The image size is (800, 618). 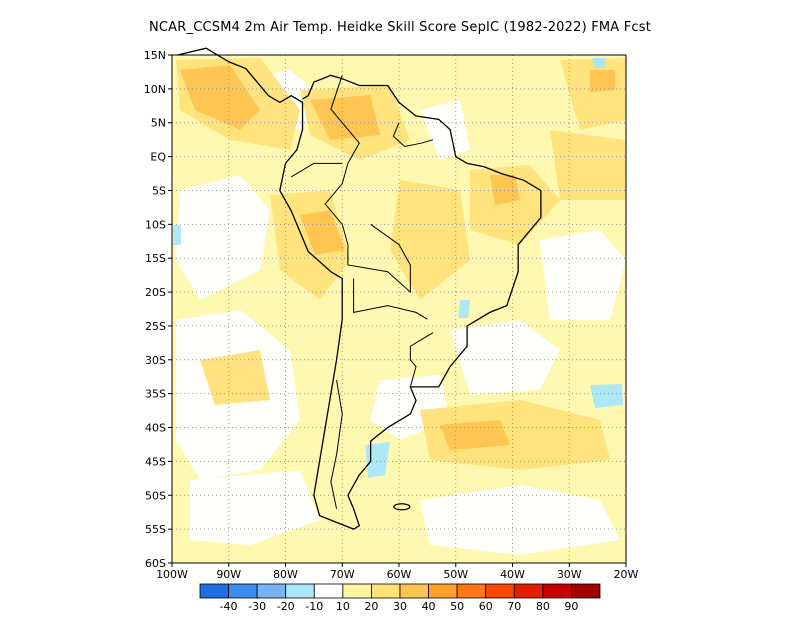 I want to click on lat-tick-label: EQ, so click(x=158, y=157).